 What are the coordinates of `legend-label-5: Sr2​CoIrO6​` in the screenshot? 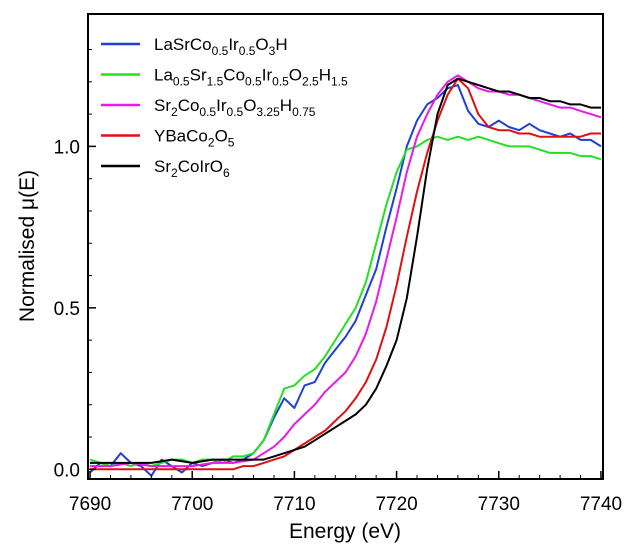 It's located at (192, 168).